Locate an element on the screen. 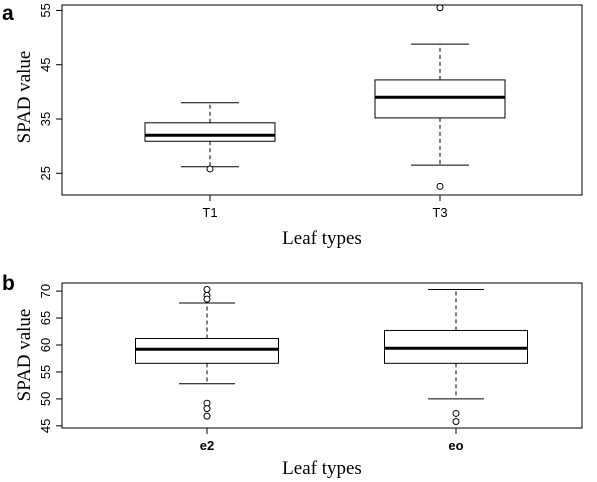 Image resolution: width=597 pixels, height=482 pixels. x-tick-label: e2 is located at coordinates (207, 445).